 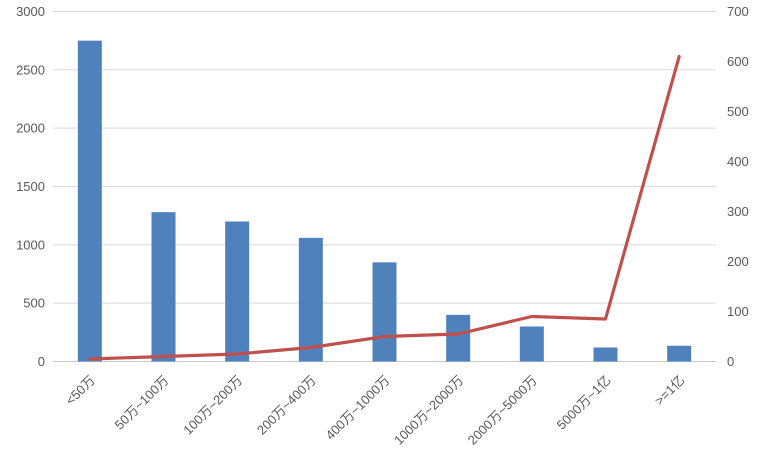 I want to click on left-axis-tick-label: 2000, so click(x=30, y=128).